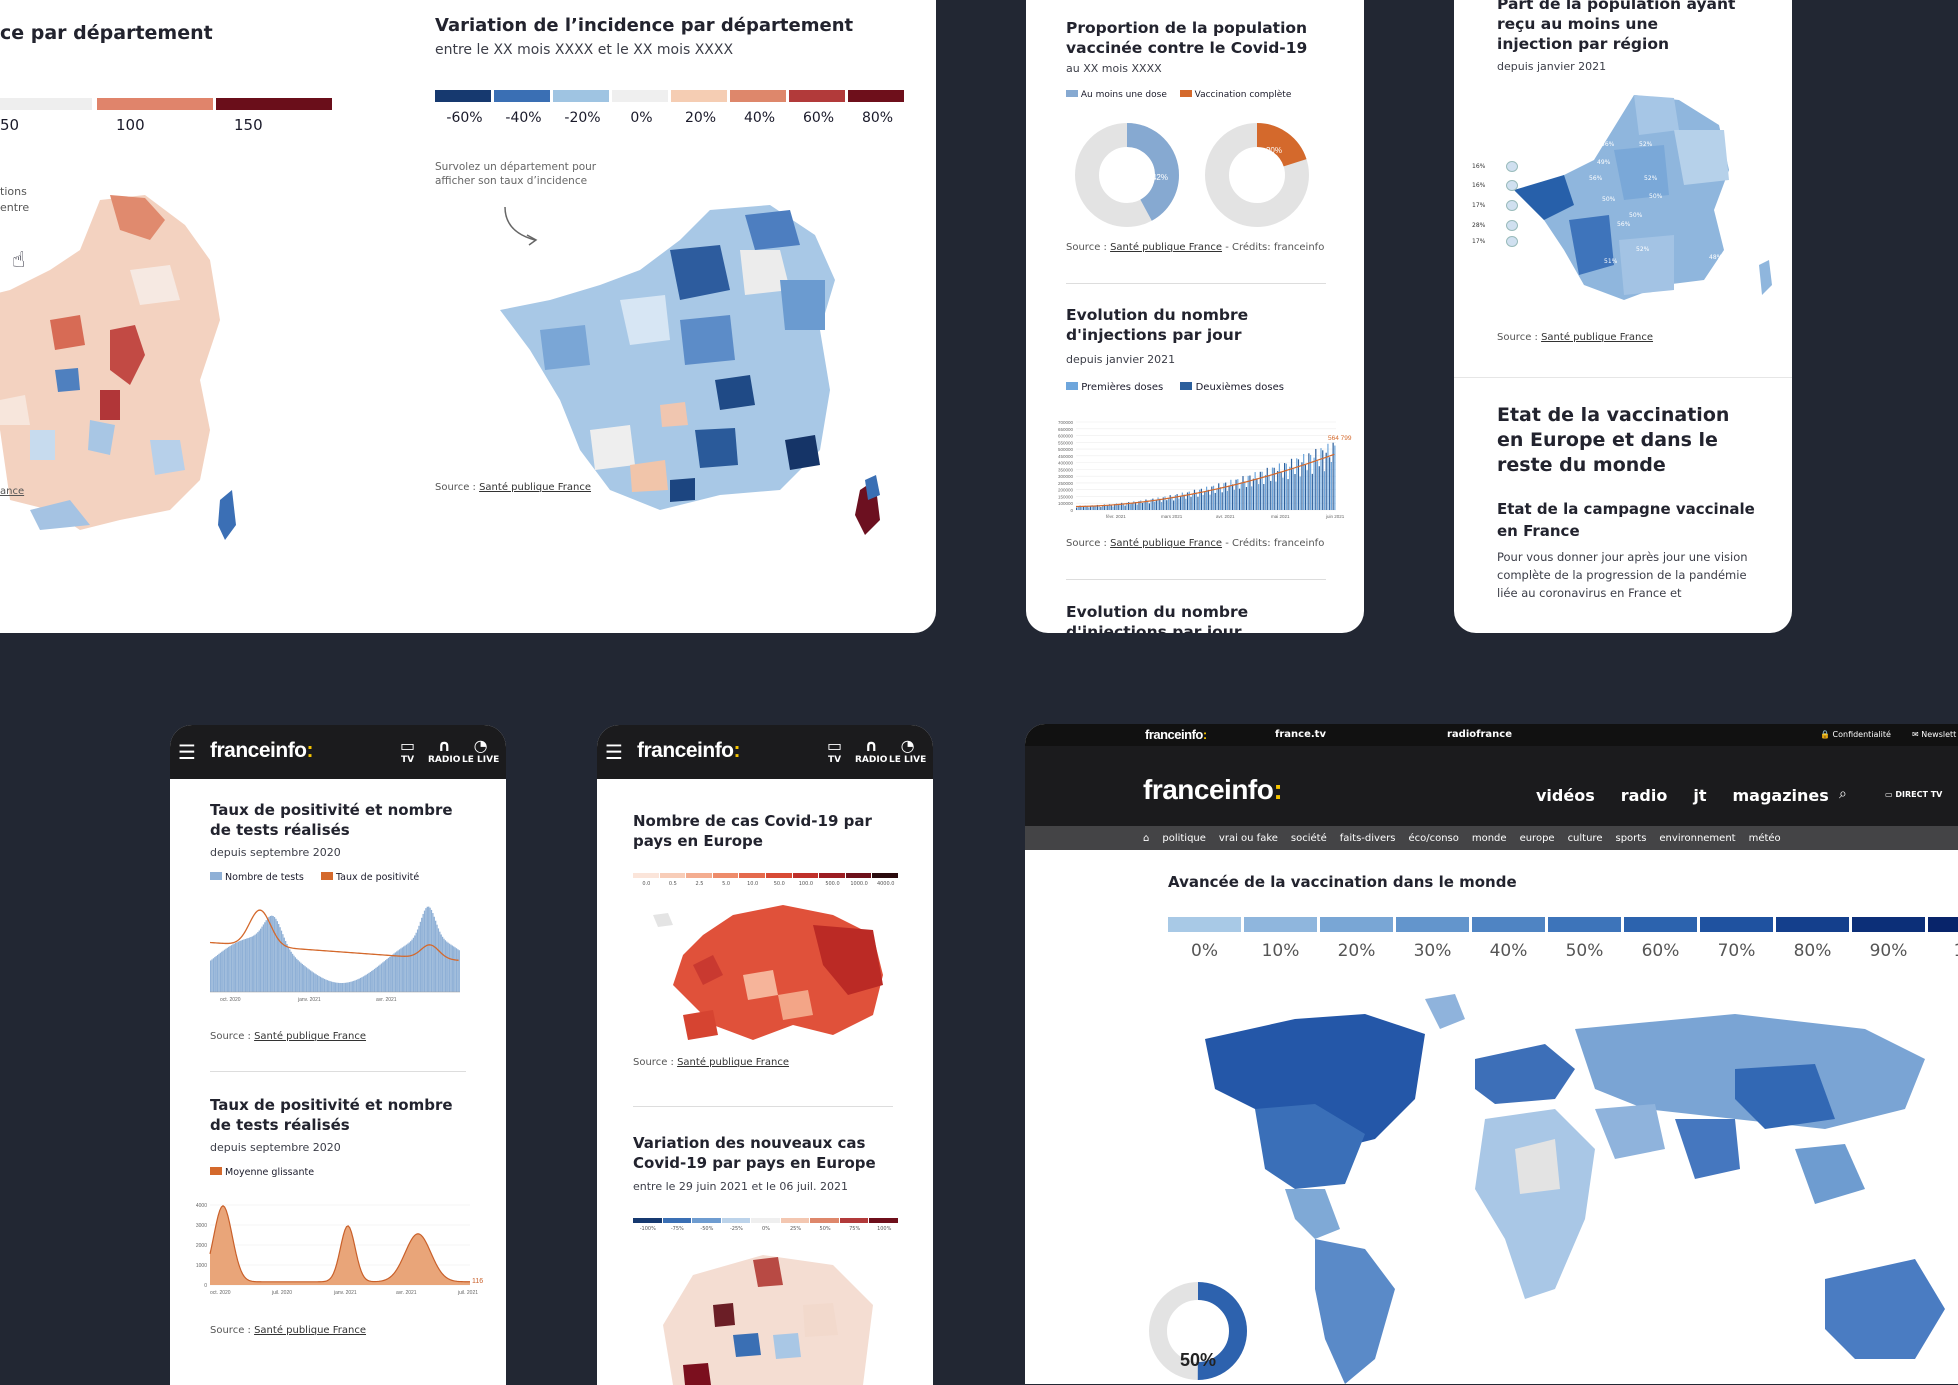  Describe the element at coordinates (1178, 95) in the screenshot. I see `donut-legend: Au moins une dose Vaccination complète` at that location.